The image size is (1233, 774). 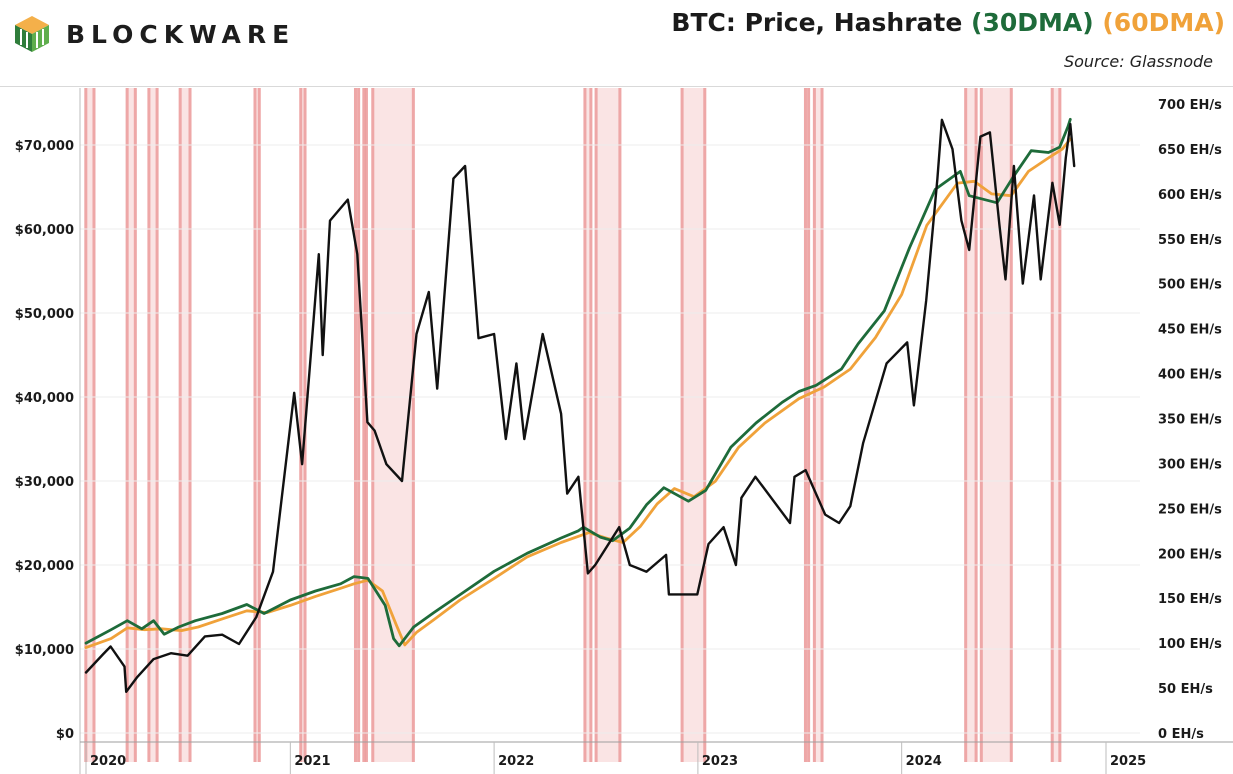 What do you see at coordinates (1181, 734) in the screenshot?
I see `y-right-tick-label: 0 EH/s` at bounding box center [1181, 734].